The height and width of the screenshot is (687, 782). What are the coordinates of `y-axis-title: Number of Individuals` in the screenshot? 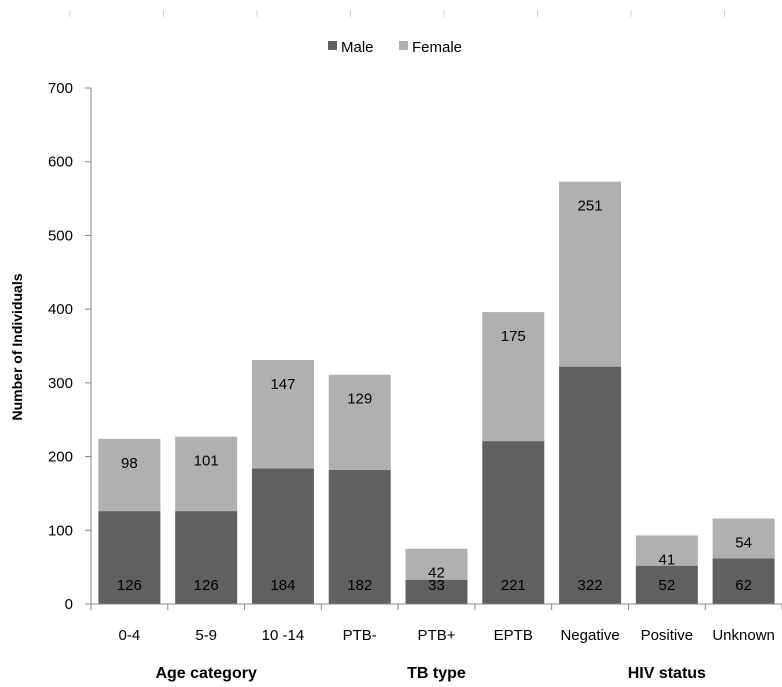 It's located at (17, 346).